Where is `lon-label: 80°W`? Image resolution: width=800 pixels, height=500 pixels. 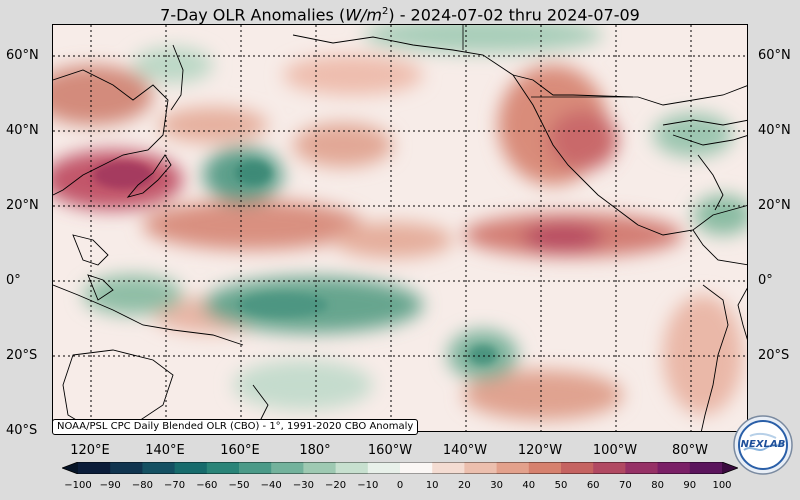
lon-label: 80°W is located at coordinates (690, 450).